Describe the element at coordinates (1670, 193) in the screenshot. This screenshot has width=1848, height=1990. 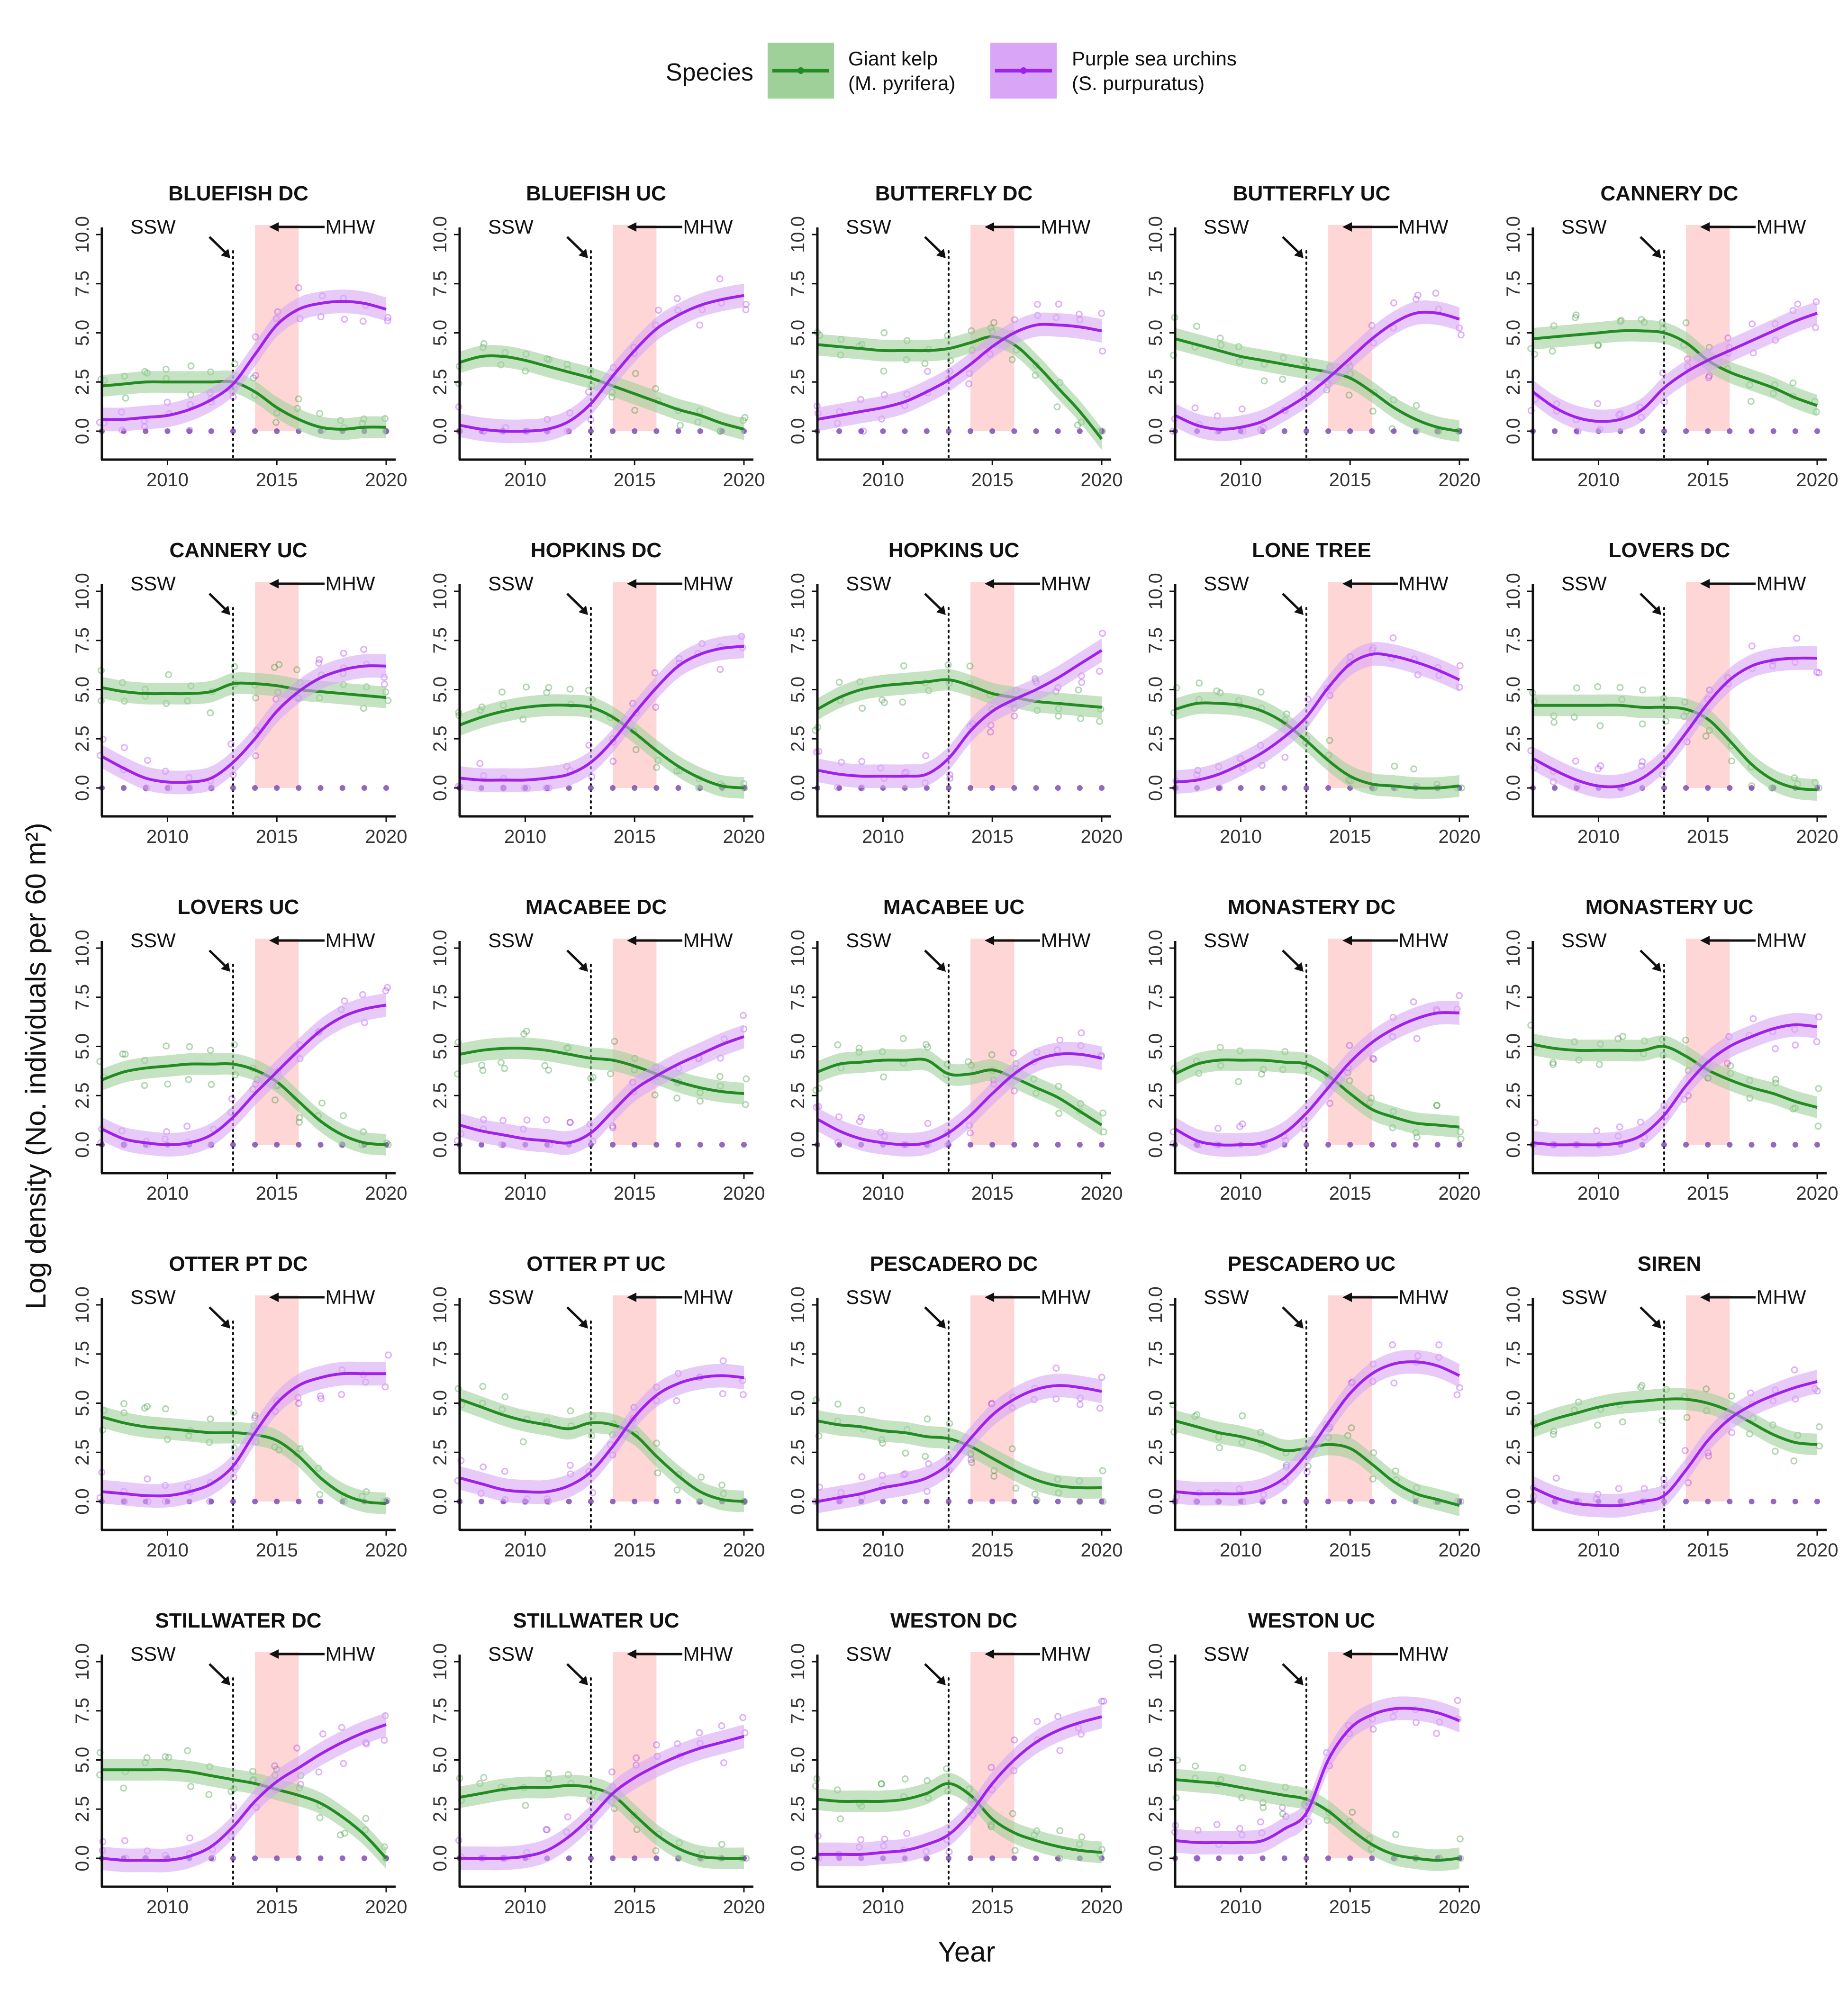
I see `panel-title: CANNERY DC` at that location.